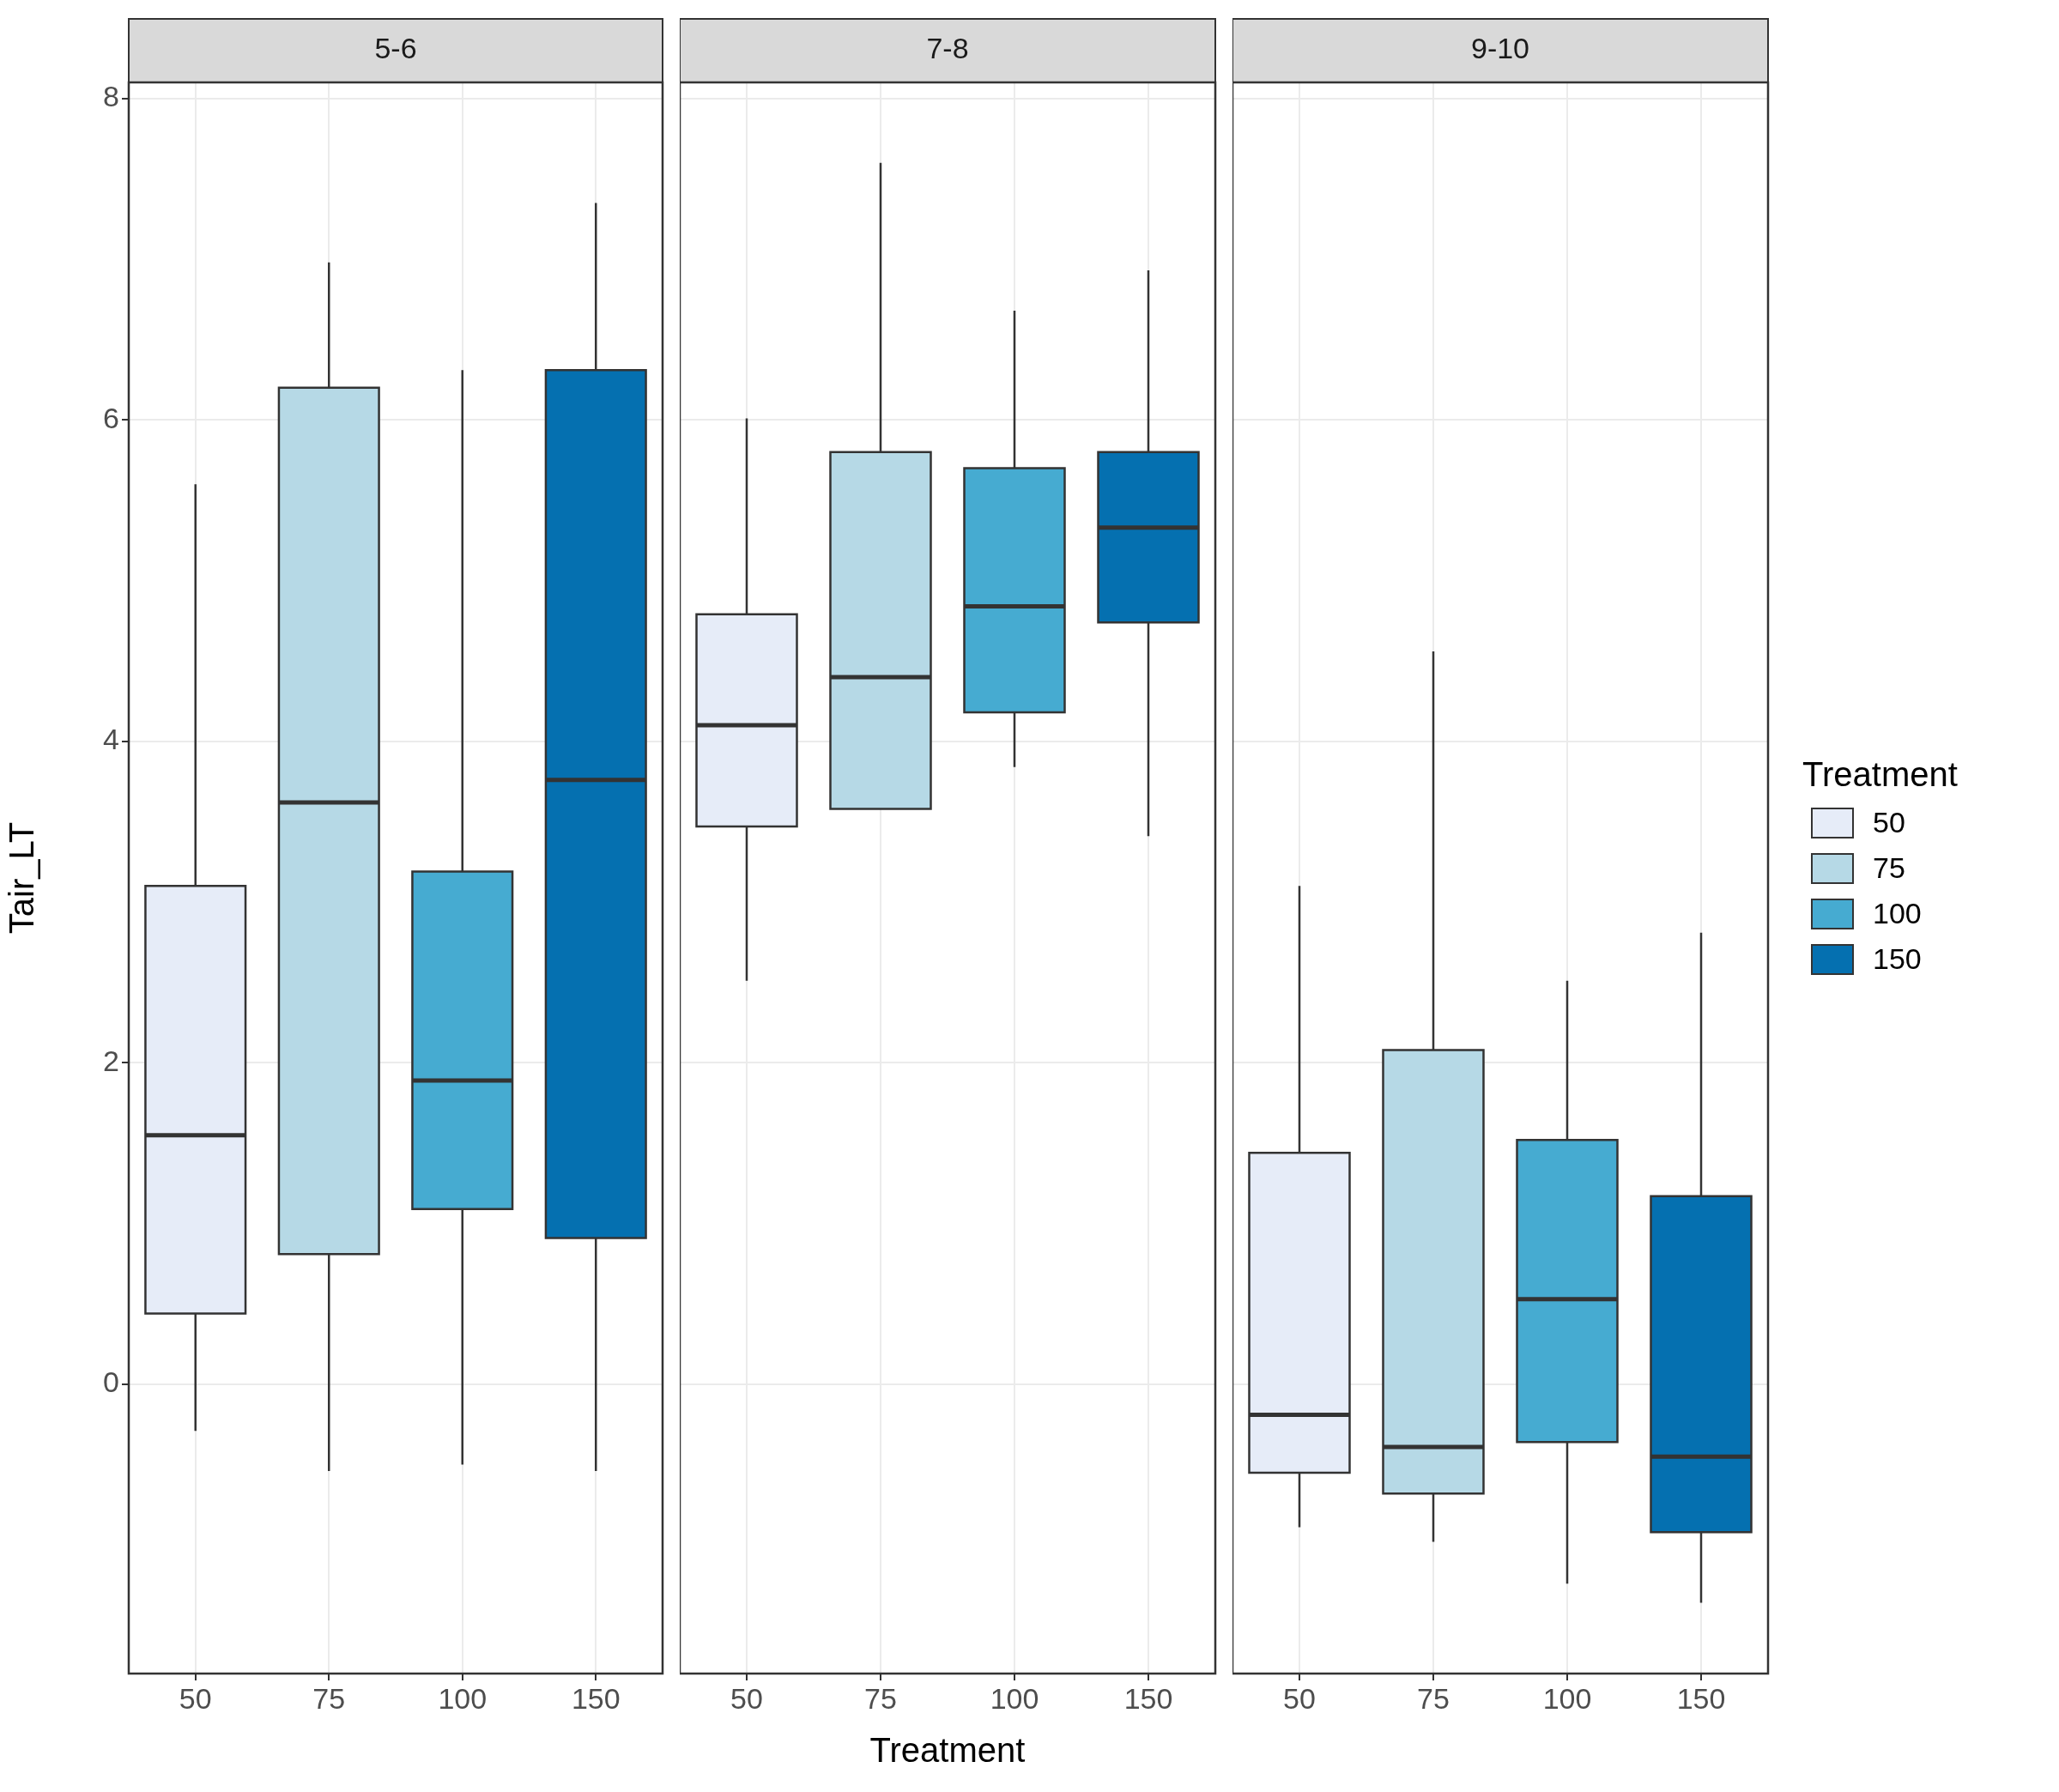 Image resolution: width=2059 pixels, height=1792 pixels. I want to click on chart-title: 7-8, so click(947, 48).